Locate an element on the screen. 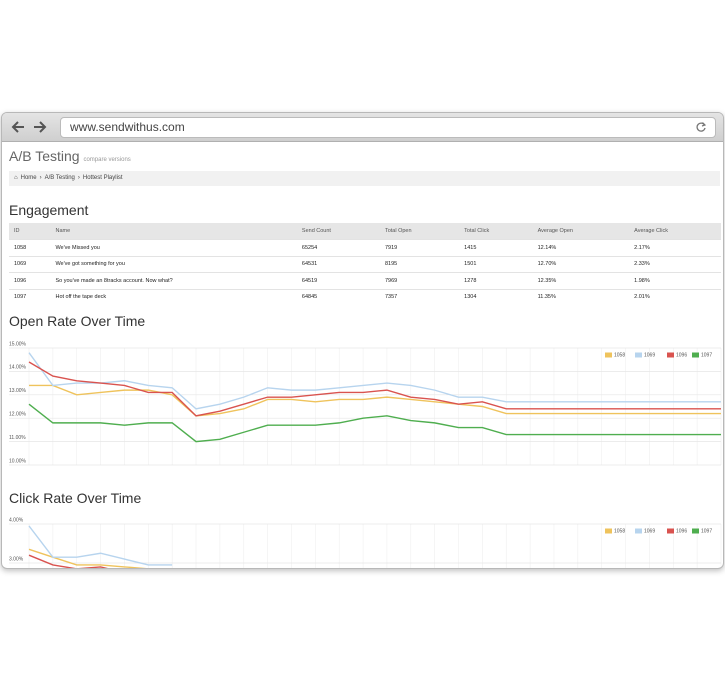  back-button is located at coordinates (17, 127).